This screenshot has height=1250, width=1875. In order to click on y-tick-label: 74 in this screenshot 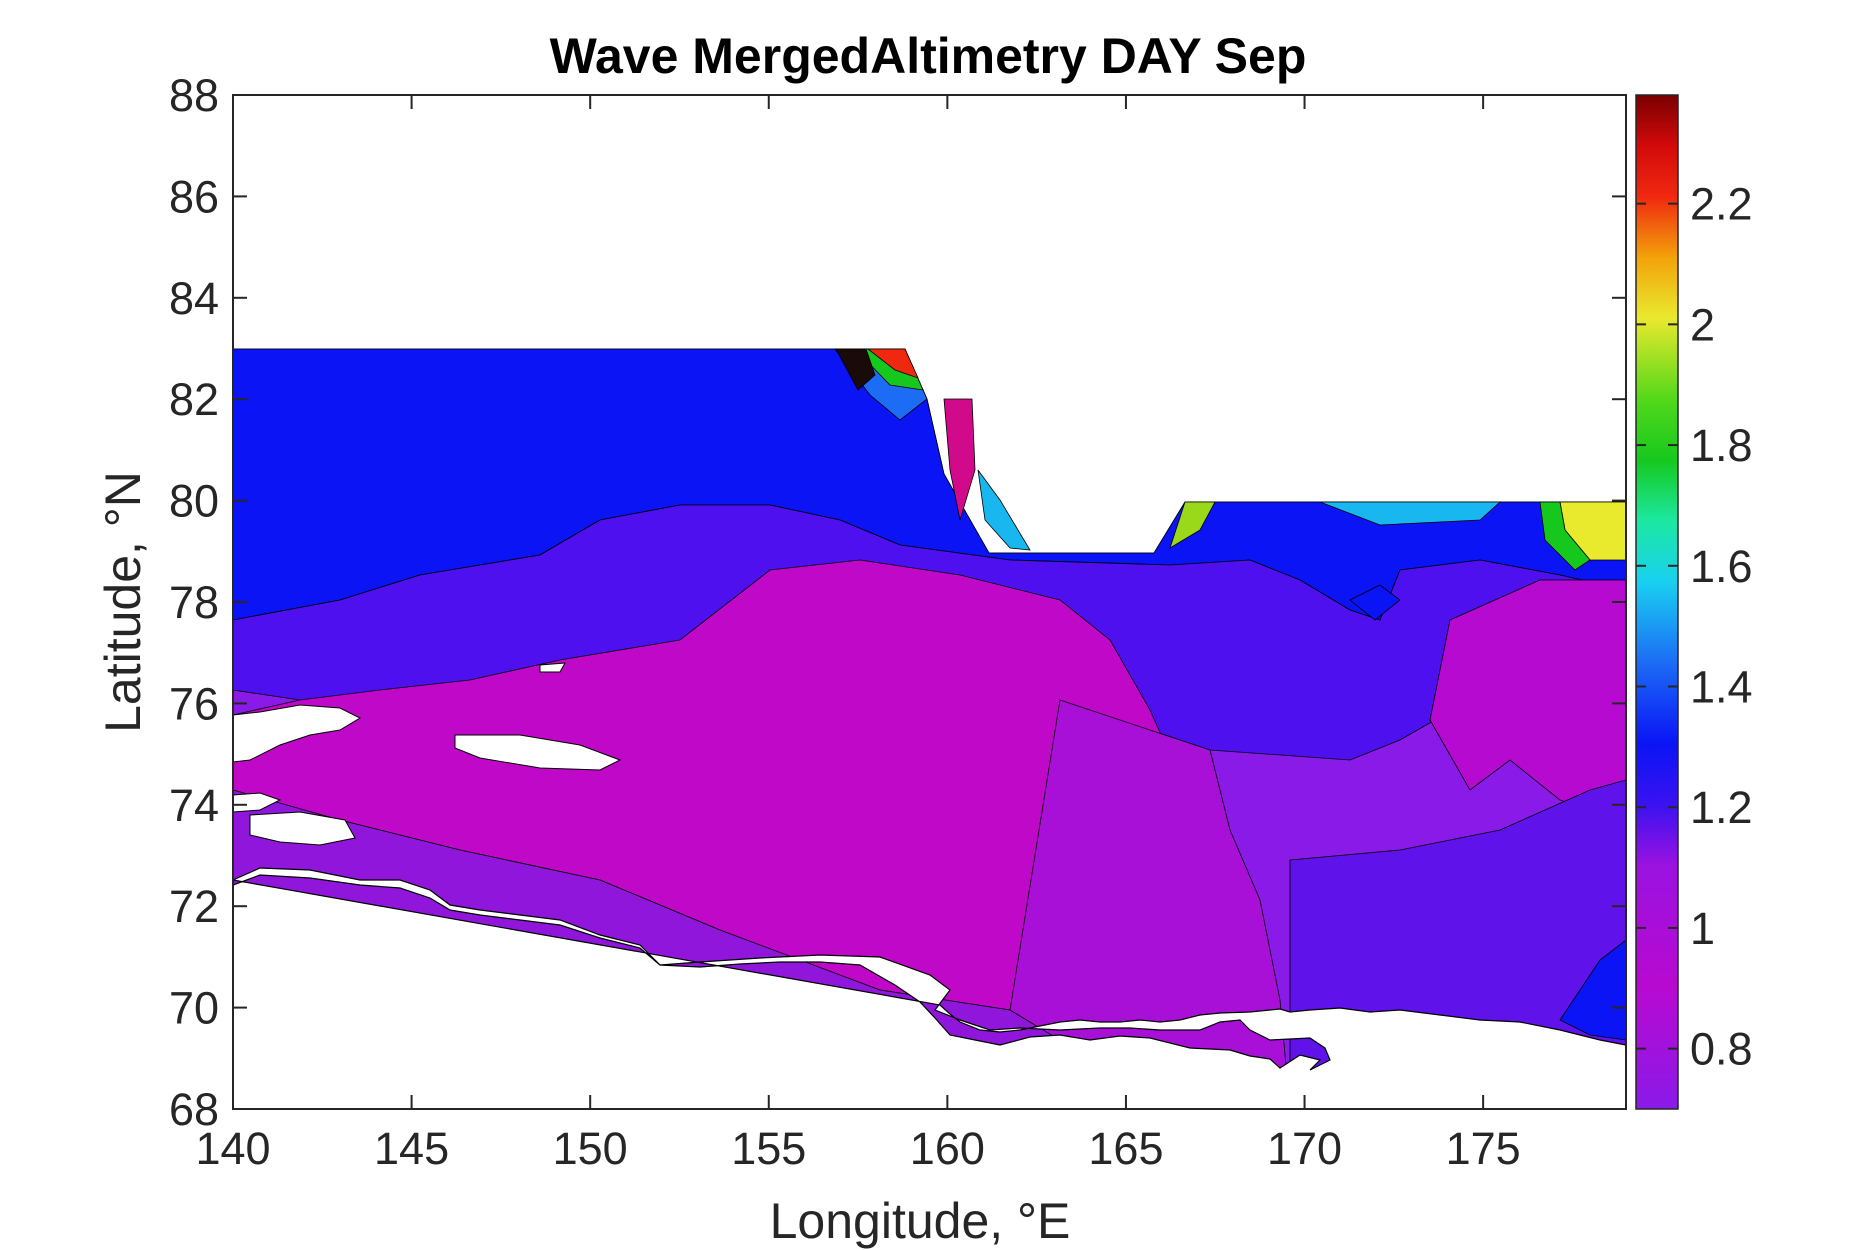, I will do `click(194, 805)`.